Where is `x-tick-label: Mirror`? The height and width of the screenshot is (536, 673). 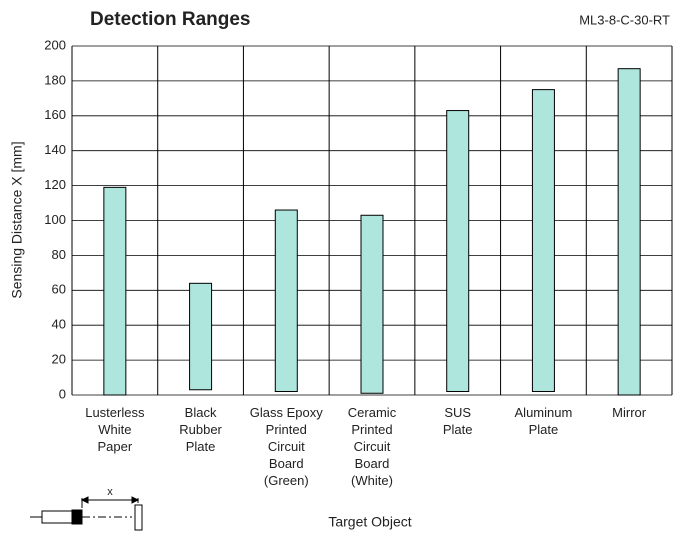
x-tick-label: Mirror is located at coordinates (629, 412).